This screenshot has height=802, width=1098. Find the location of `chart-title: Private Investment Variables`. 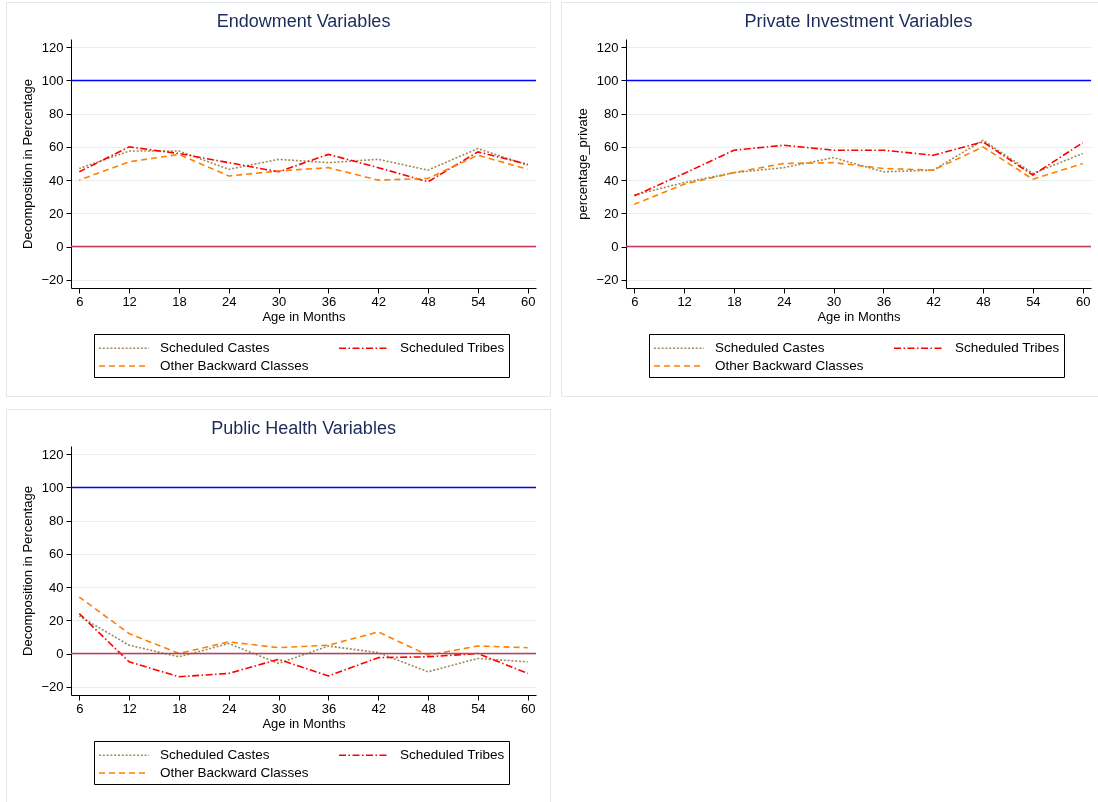

chart-title: Private Investment Variables is located at coordinates (858, 21).